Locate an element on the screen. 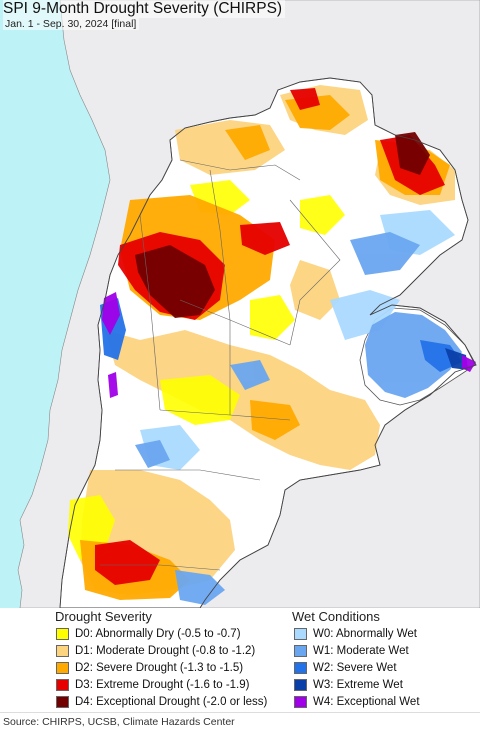 The height and width of the screenshot is (731, 480). legend-label-d0: D0: Abnormally Dry (-0.5 to -0.7) is located at coordinates (158, 634).